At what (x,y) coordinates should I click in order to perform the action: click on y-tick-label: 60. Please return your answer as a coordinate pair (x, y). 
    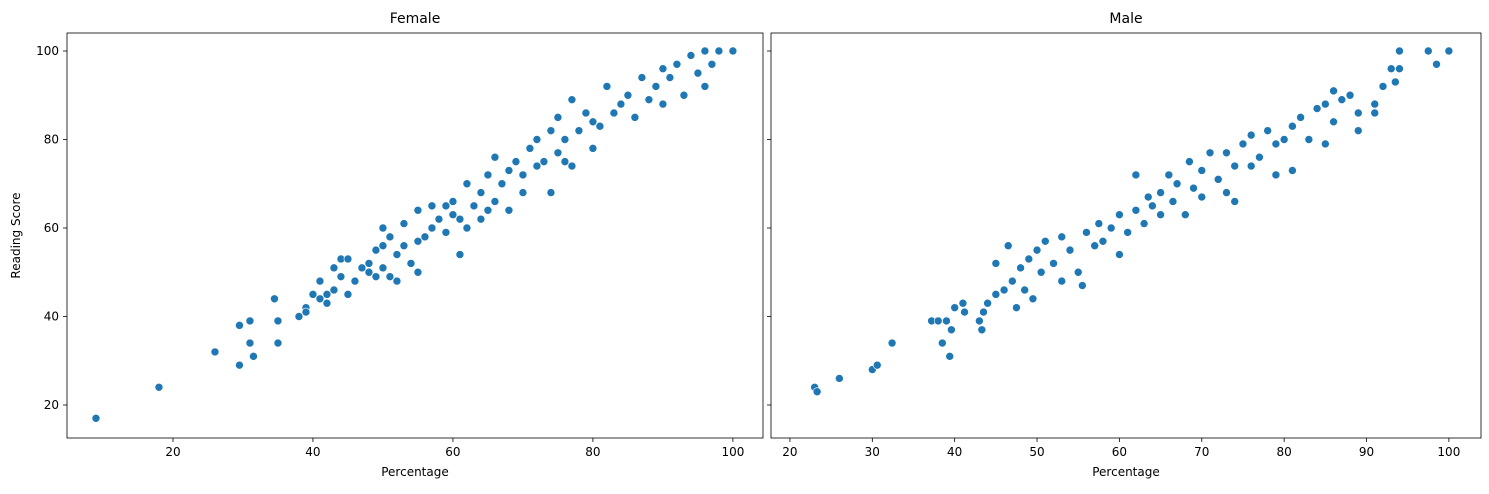
    Looking at the image, I should click on (51, 228).